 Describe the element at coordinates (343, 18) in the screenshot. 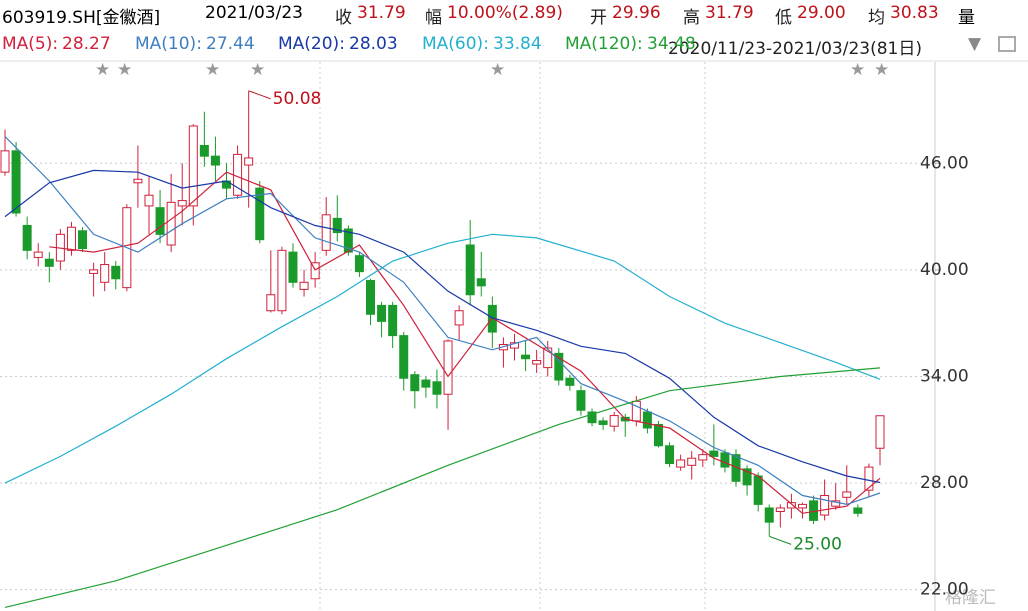

I see `field-label: 收` at that location.